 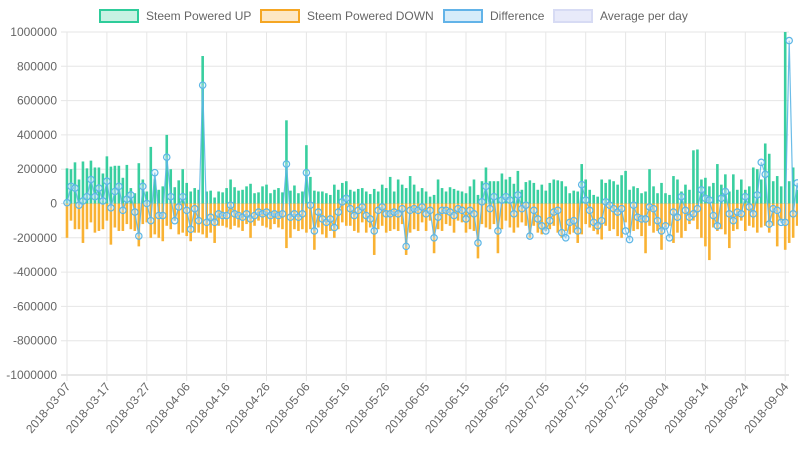 I want to click on legend-item-steem-powered-down: Steem Powered DOWN, so click(x=347, y=16).